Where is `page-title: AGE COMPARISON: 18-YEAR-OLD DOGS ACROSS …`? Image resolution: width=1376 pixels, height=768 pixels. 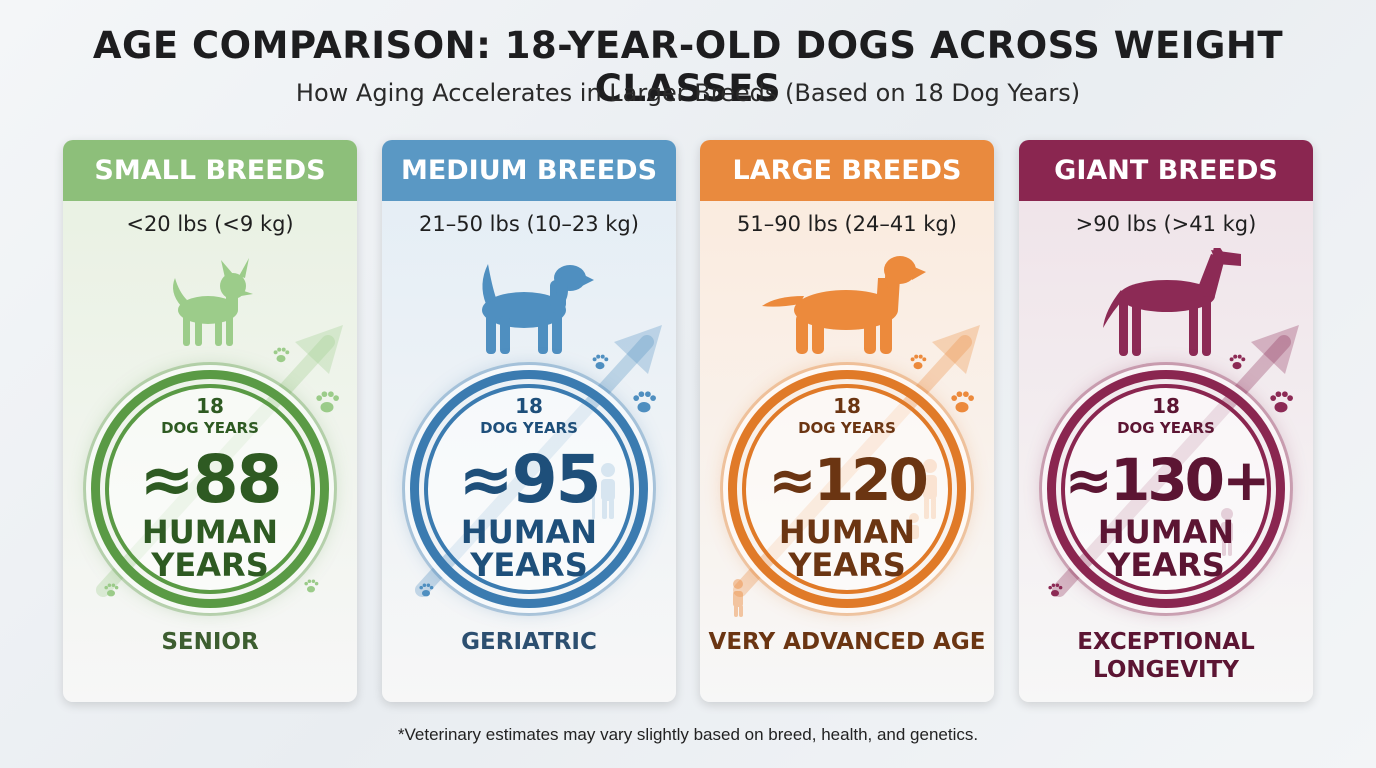
page-title: AGE COMPARISON: 18-YEAR-OLD DOGS ACROSS … is located at coordinates (688, 67).